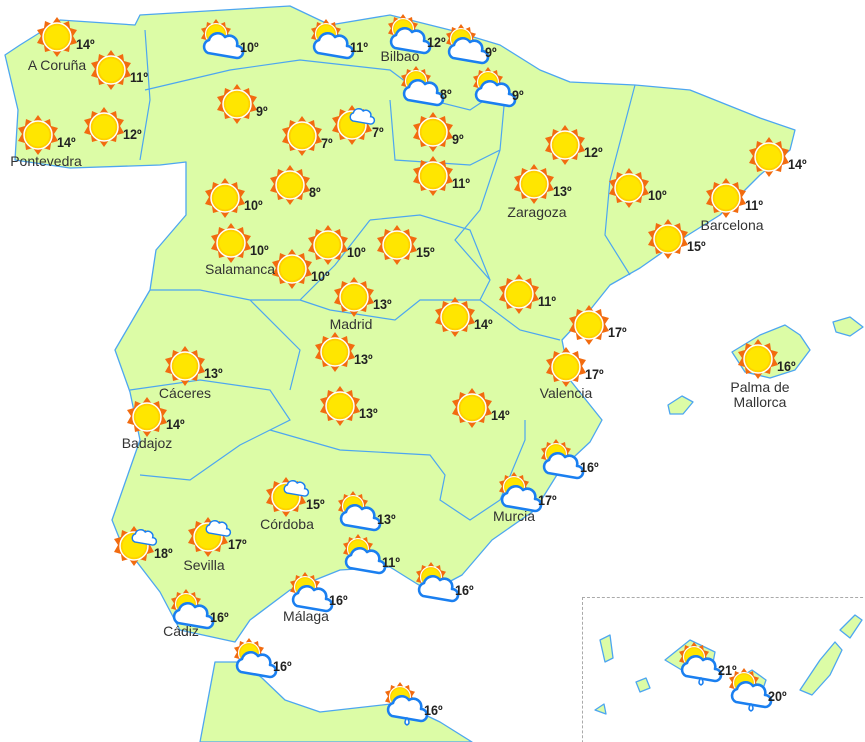 This screenshot has width=865, height=742. What do you see at coordinates (821, 668) in the screenshot?
I see `fuerteventura` at bounding box center [821, 668].